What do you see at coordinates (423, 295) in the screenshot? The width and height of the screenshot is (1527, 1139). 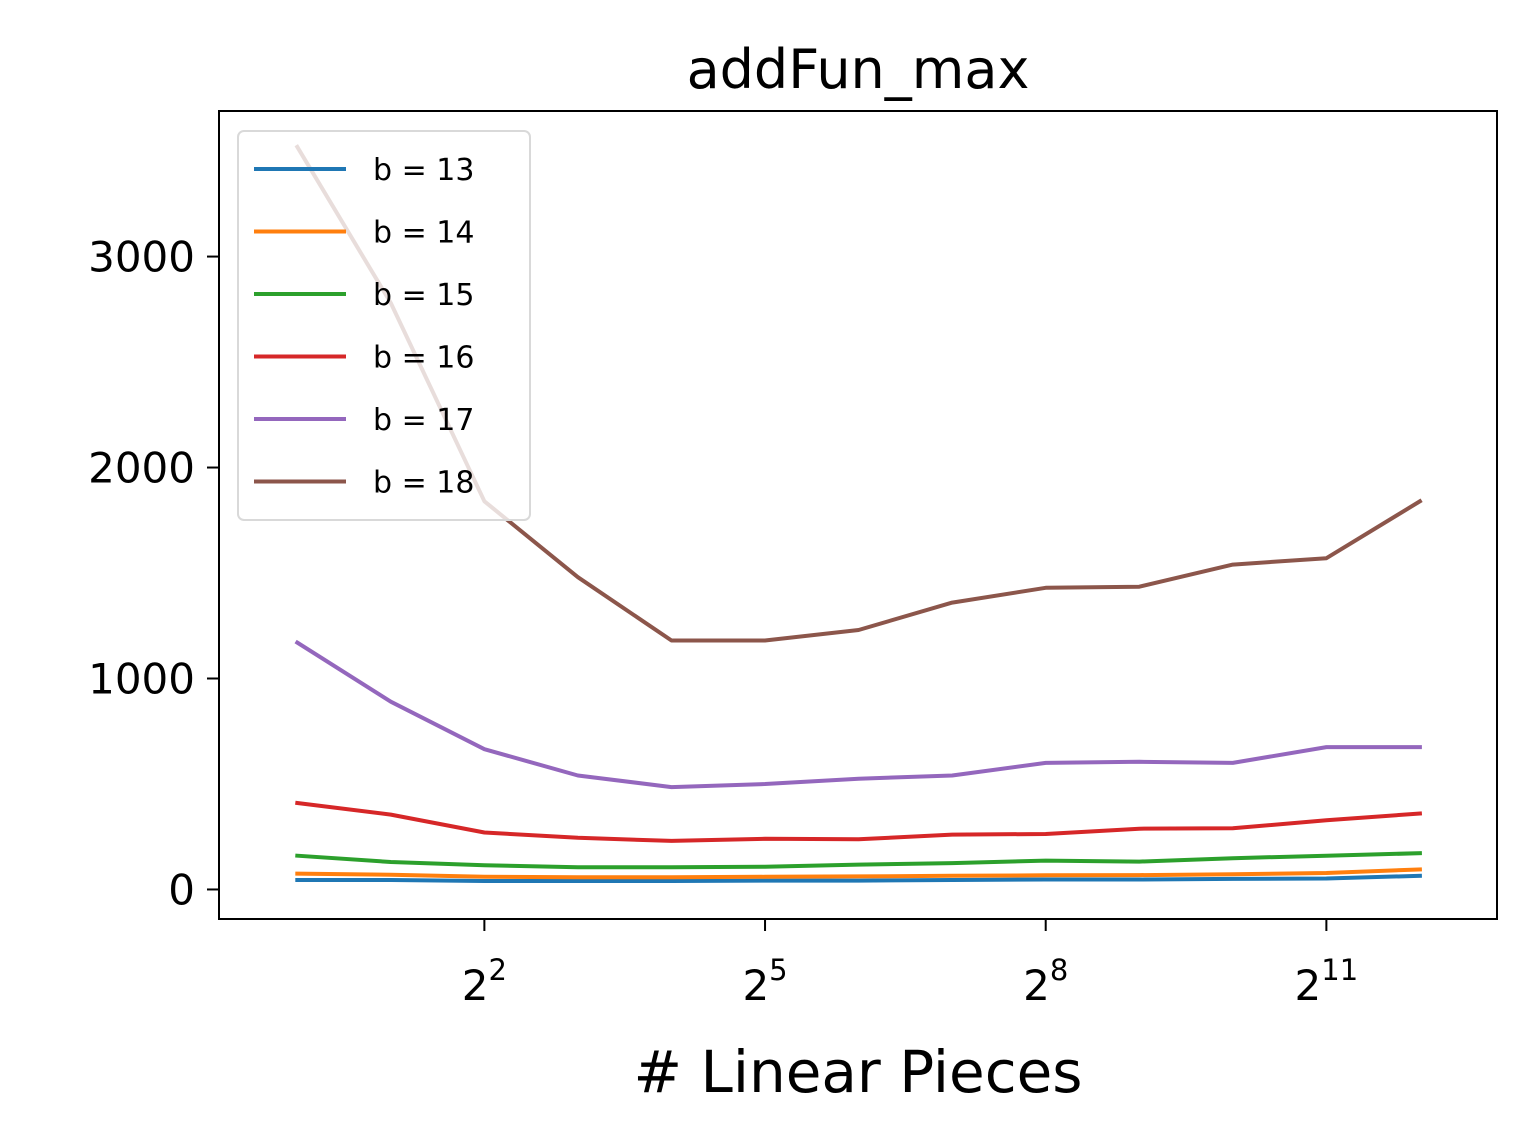 I see `legend-label: b = 15` at bounding box center [423, 295].